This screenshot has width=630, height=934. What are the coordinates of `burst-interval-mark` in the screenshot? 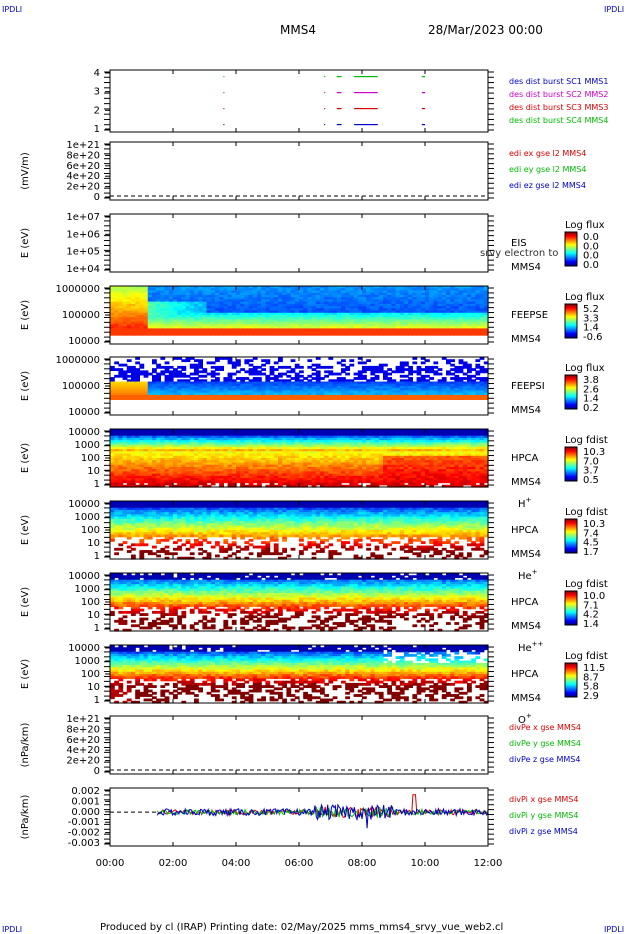 It's located at (366, 125).